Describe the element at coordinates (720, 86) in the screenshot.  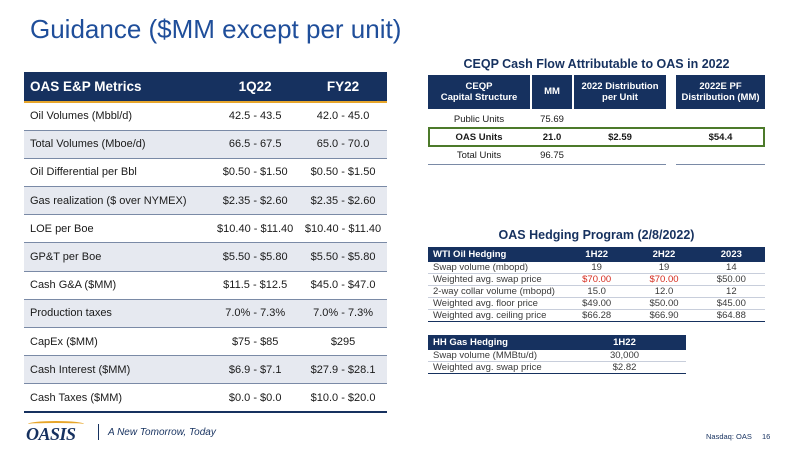
I see `header-line: 2022E PF` at that location.